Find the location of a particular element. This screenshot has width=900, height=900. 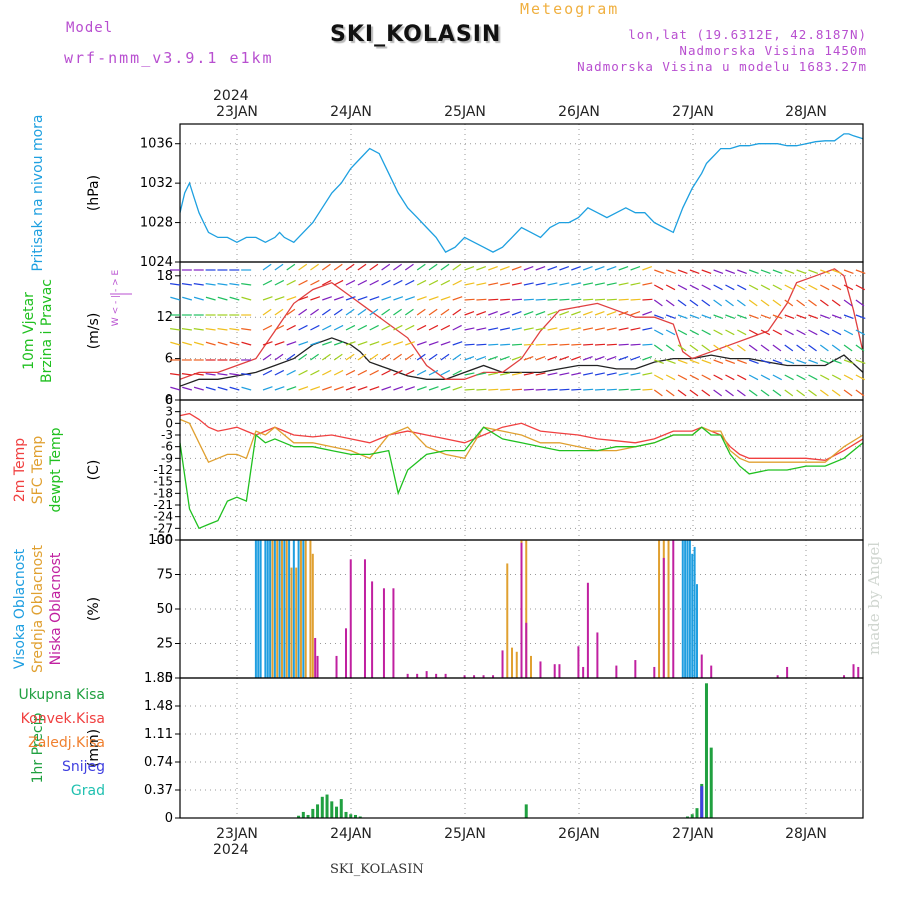

year-top-label: 2024 is located at coordinates (231, 96).